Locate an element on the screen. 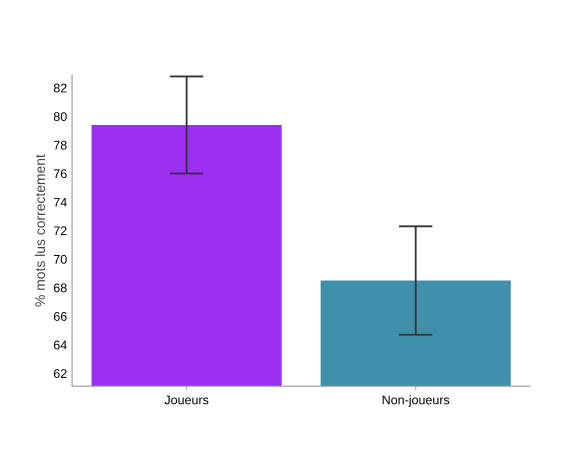  y-tick-label: 66 is located at coordinates (60, 316).